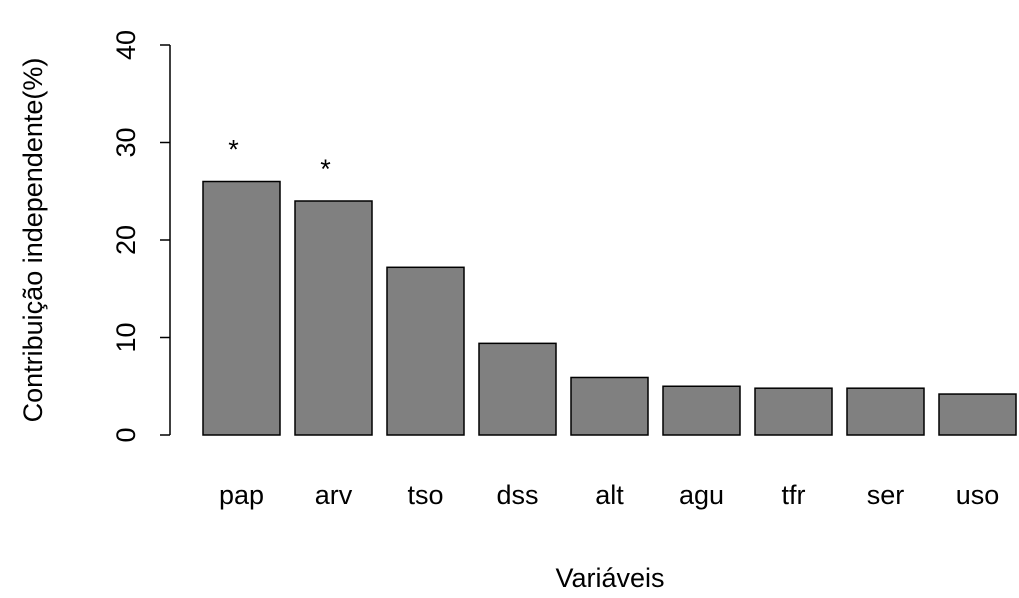  I want to click on y-tick-label: 0, so click(126, 434).